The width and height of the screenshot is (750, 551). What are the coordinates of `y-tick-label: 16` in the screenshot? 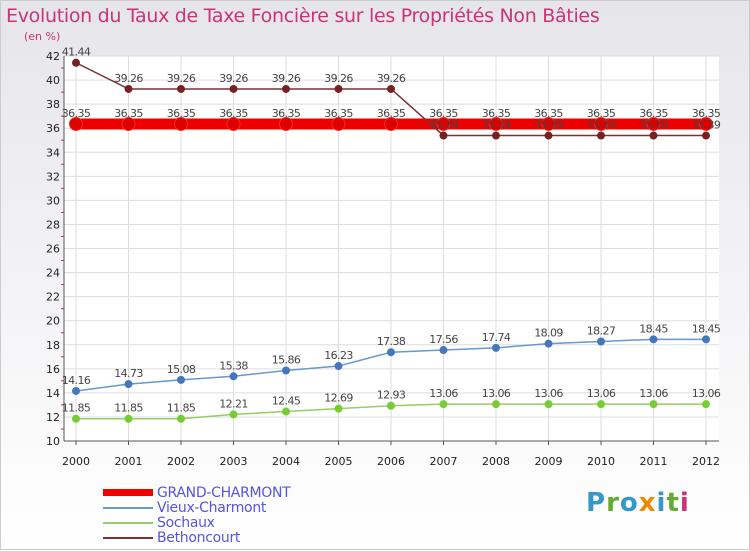 It's located at (53, 369).